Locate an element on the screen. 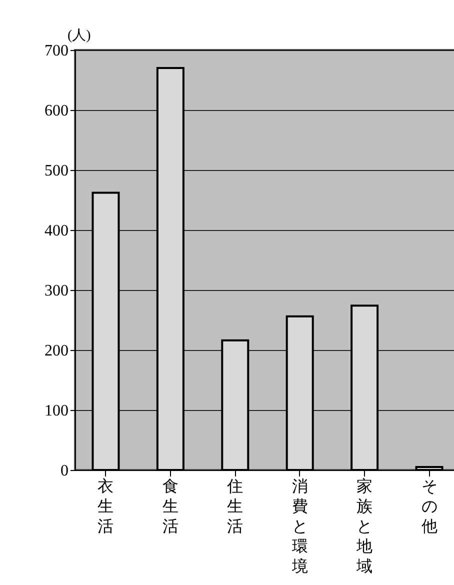  y-tick-label: 200 is located at coordinates (56, 351).